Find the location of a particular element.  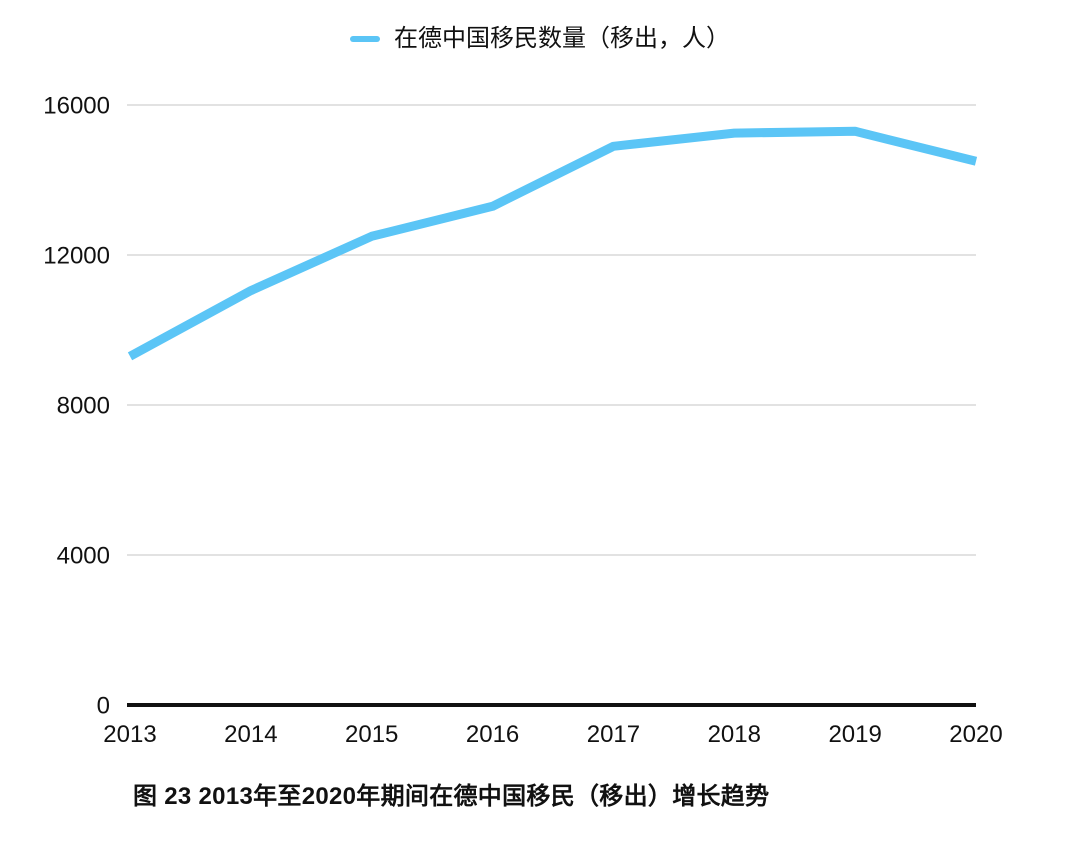

chart-legend: 在德中国移民数量（移出，人） is located at coordinates (540, 39).